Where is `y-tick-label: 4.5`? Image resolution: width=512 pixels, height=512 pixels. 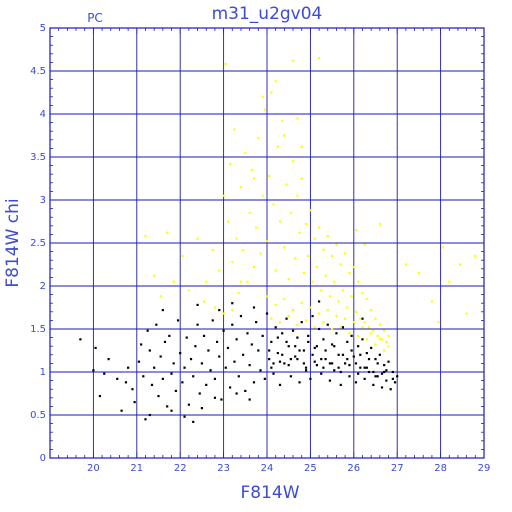 y-tick-label: 4.5 is located at coordinates (38, 71).